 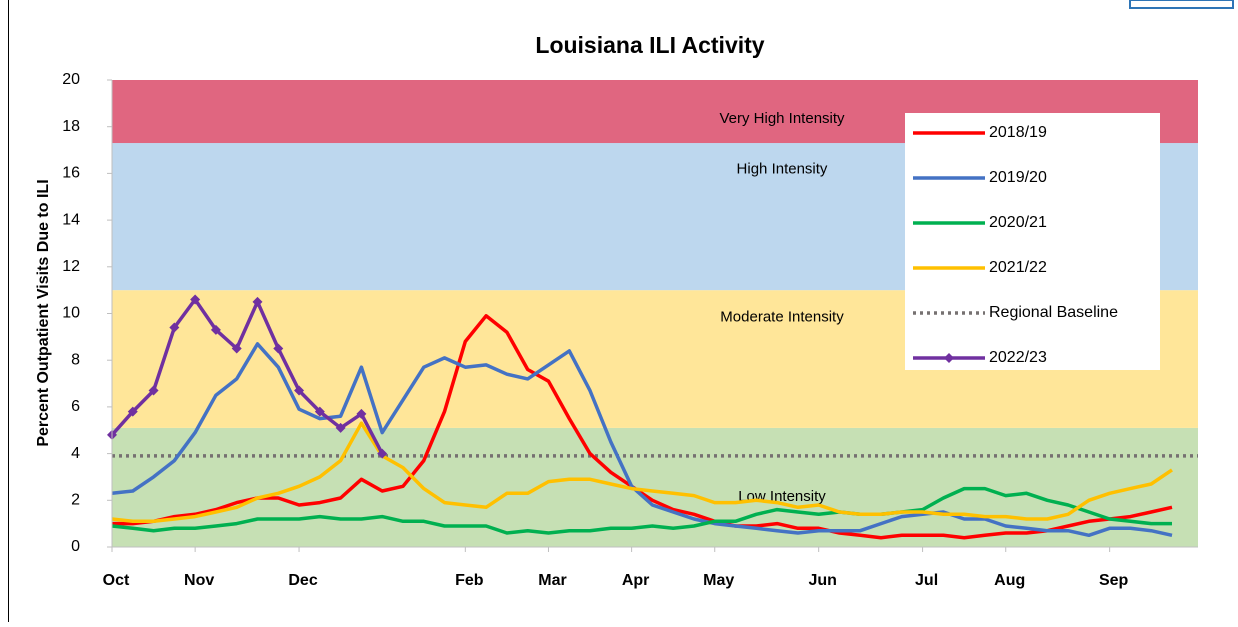 What do you see at coordinates (636, 580) in the screenshot?
I see `x-tick-label: Apr` at bounding box center [636, 580].